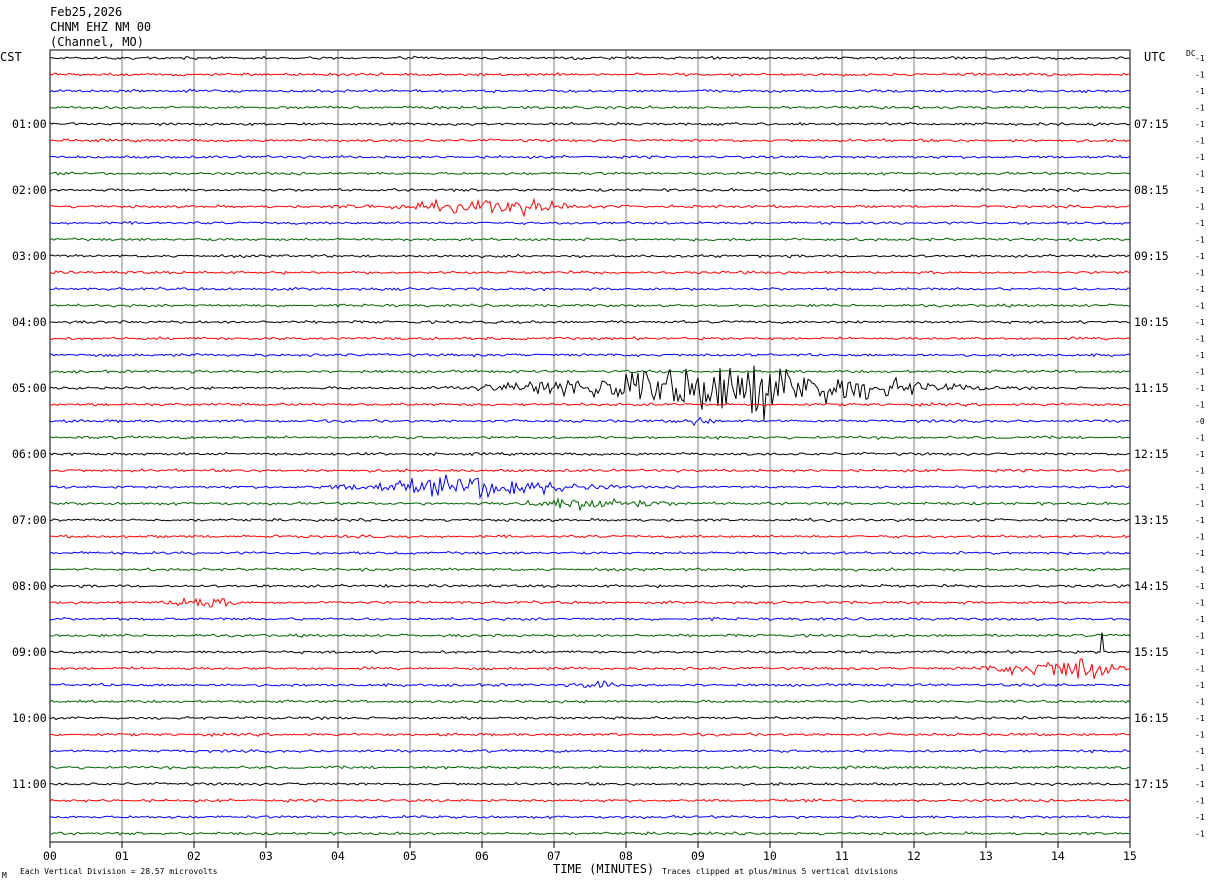  What do you see at coordinates (122, 856) in the screenshot?
I see `x-tick-label: 01` at bounding box center [122, 856].